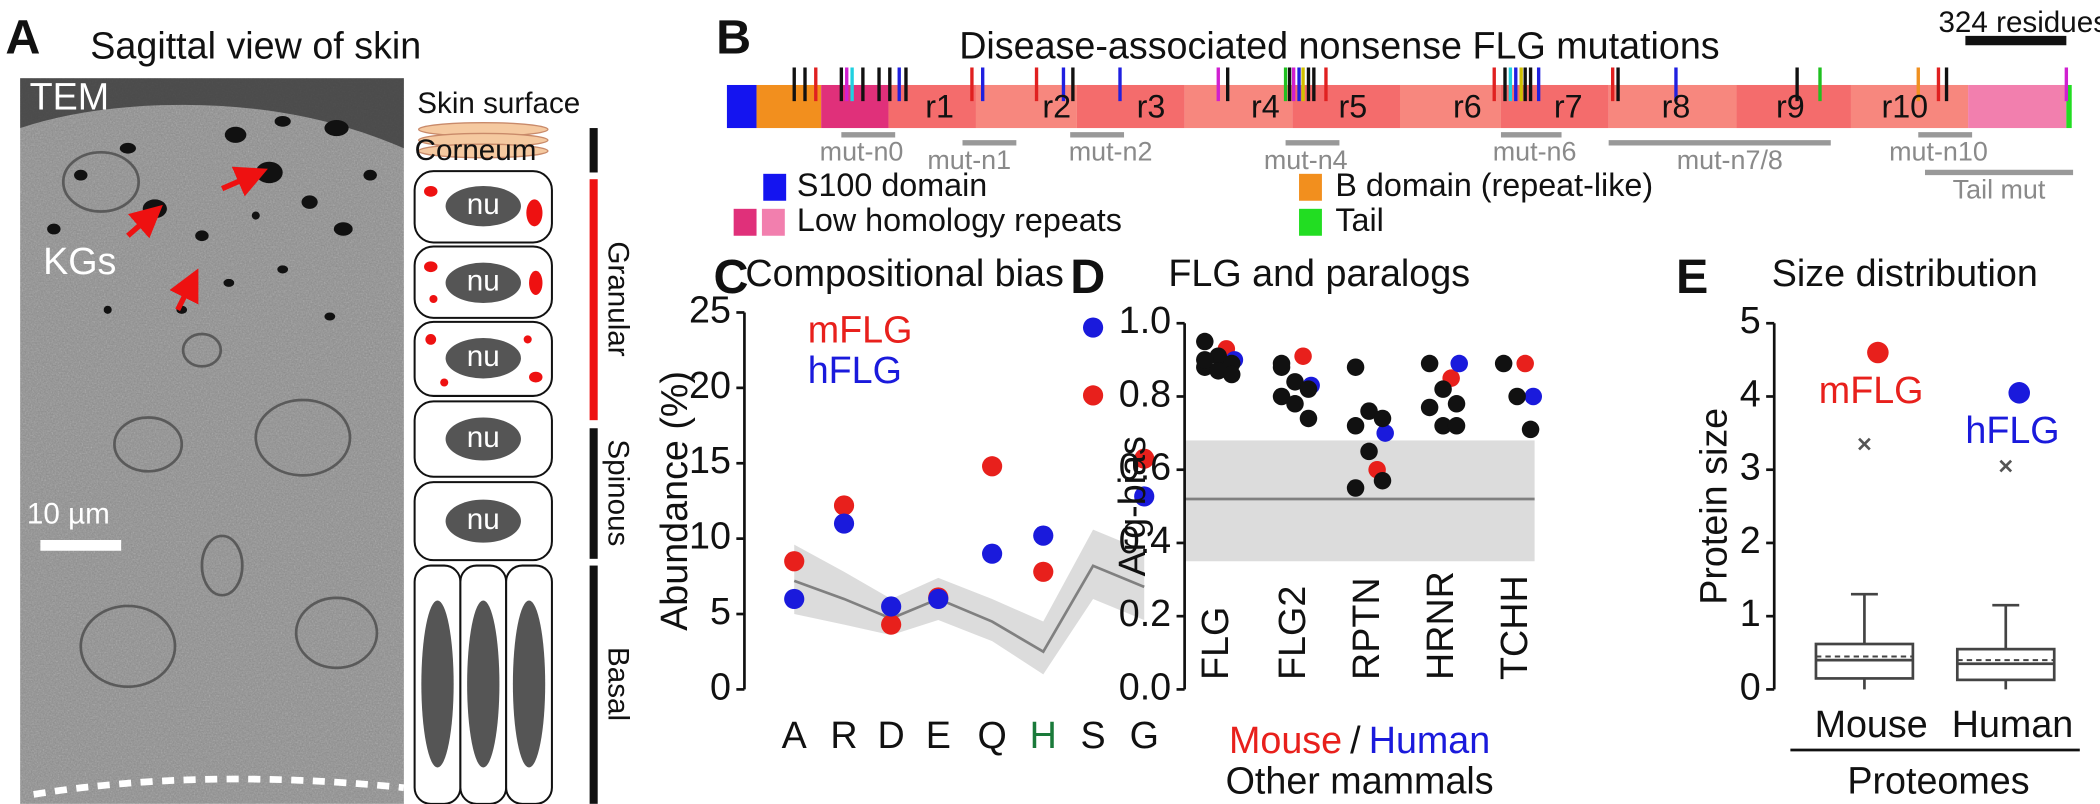 This screenshot has height=804, width=2100. I want to click on repeat-label: r8, so click(1676, 107).